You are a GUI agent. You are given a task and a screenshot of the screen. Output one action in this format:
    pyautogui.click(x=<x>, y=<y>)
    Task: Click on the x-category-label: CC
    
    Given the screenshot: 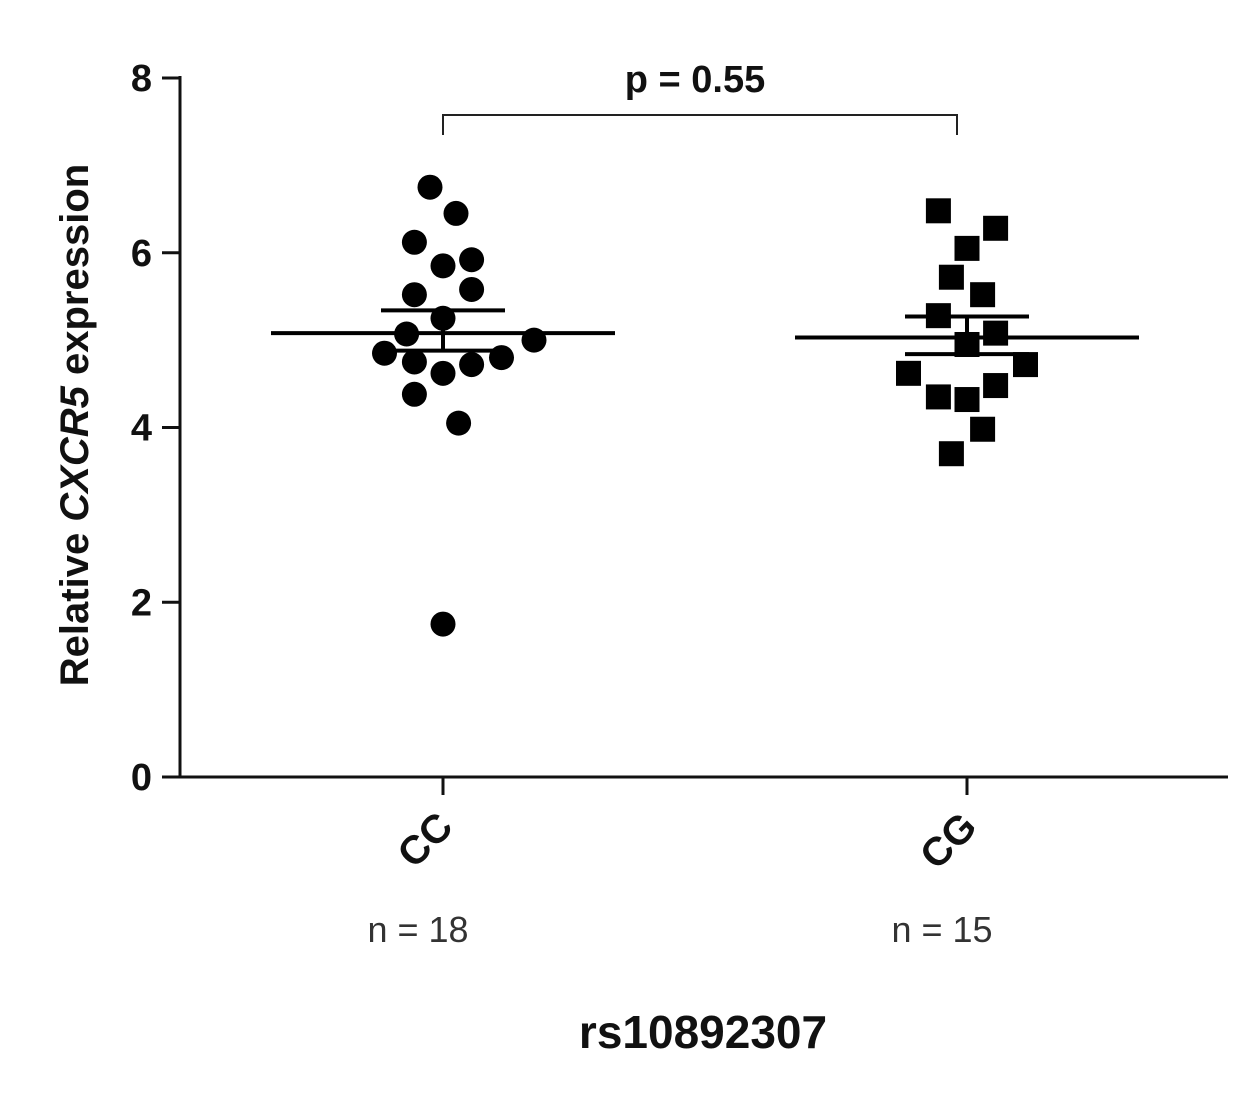 What is the action you would take?
    pyautogui.click(x=425, y=840)
    